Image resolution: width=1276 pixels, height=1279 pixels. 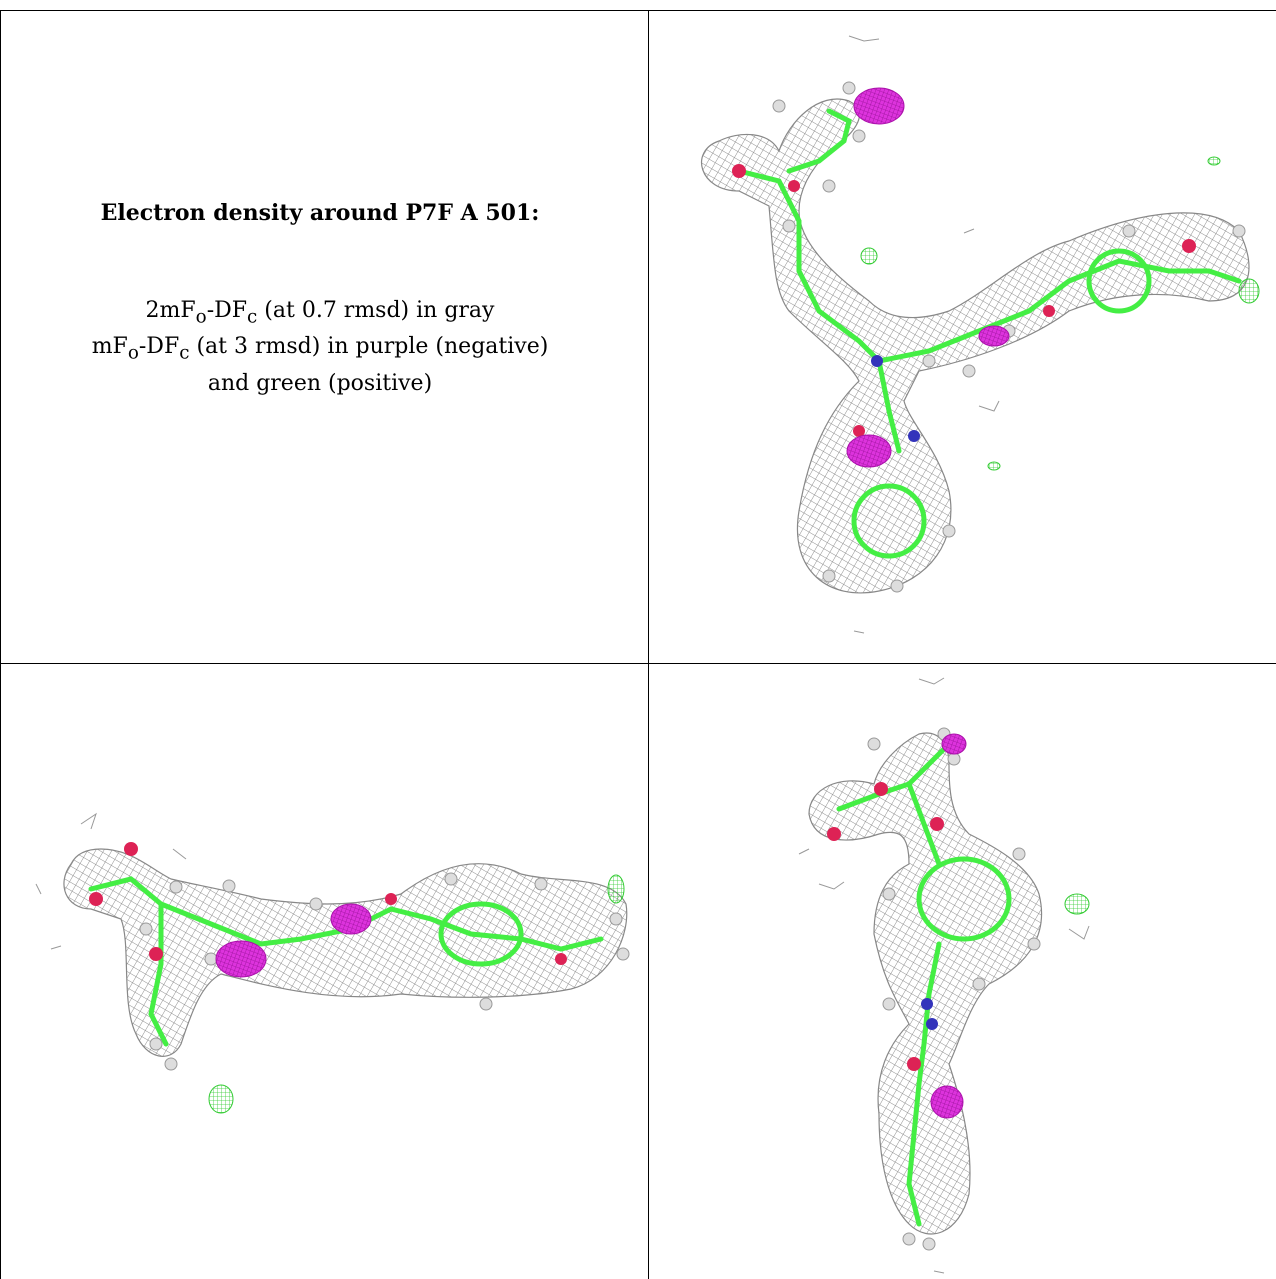 What do you see at coordinates (320, 213) in the screenshot?
I see `caption-title: Electron density around P7F A 501:` at bounding box center [320, 213].